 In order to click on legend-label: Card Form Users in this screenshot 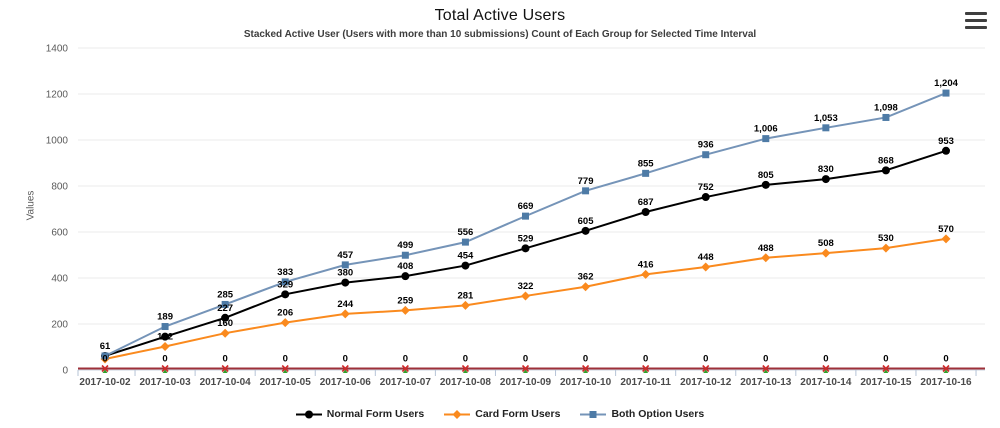, I will do `click(518, 414)`.